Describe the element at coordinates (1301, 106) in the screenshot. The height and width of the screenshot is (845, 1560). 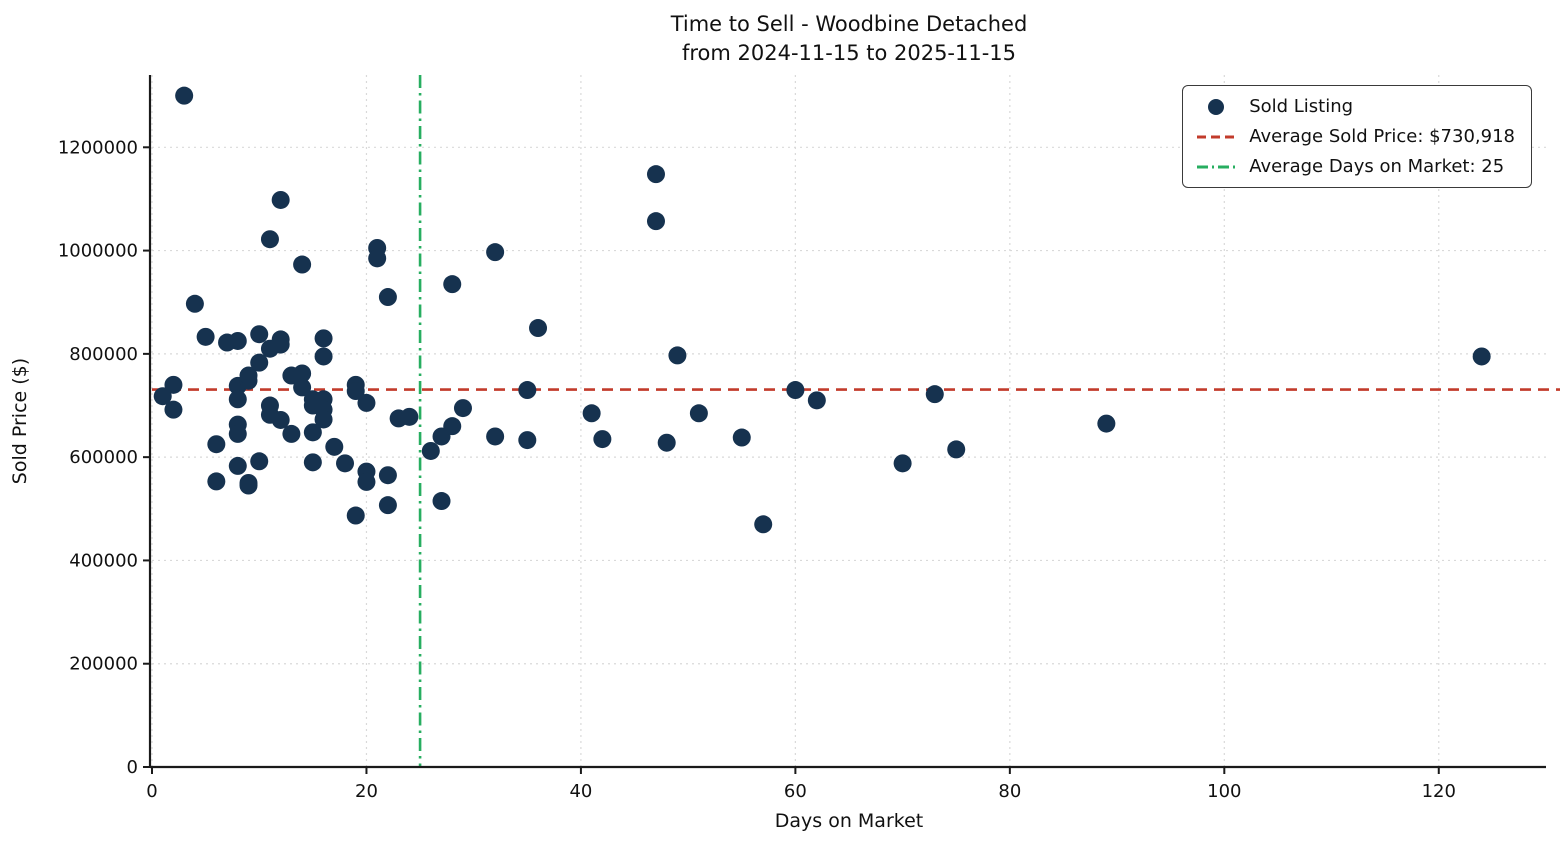
I see `legend-label: Sold Listing` at that location.